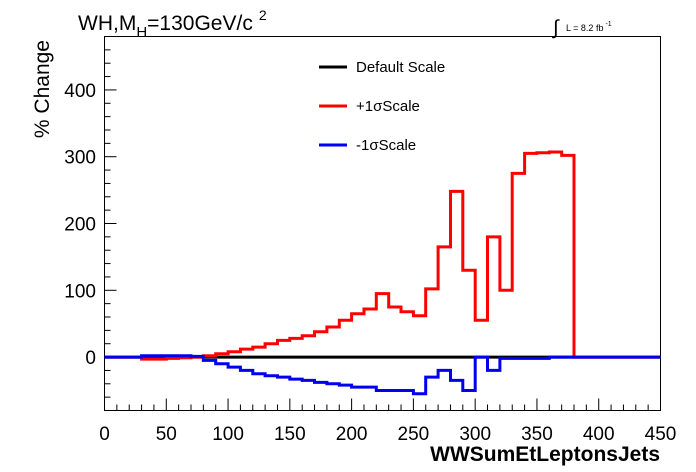  I want to click on luminosity-label: L = 8.2 fb -1, so click(589, 27).